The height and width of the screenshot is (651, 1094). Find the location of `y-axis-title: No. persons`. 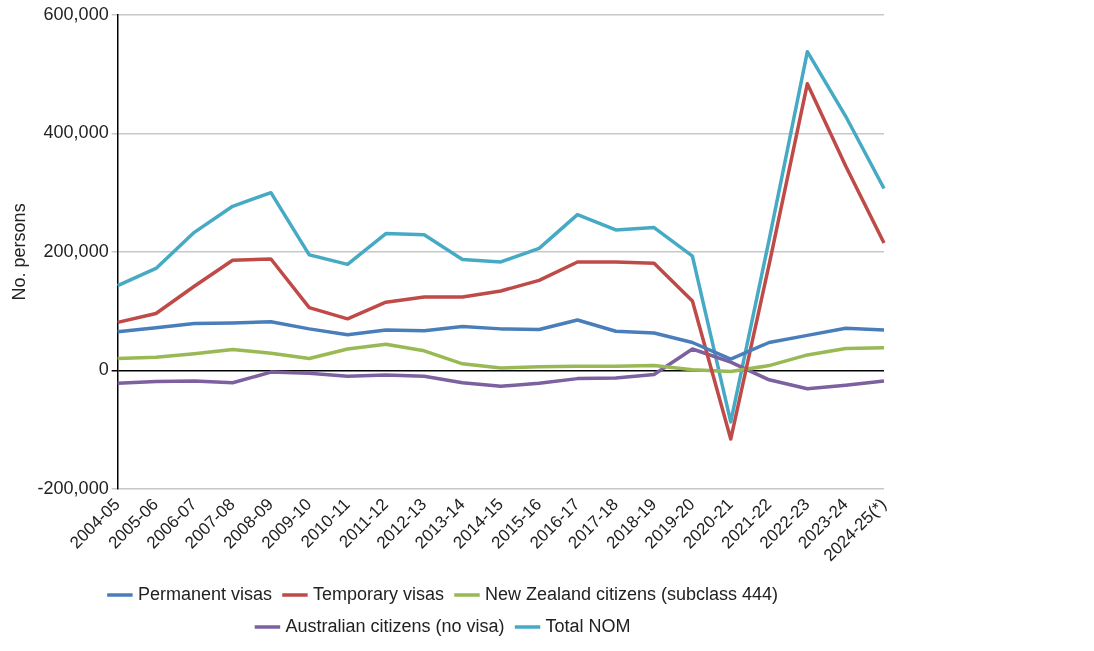

y-axis-title: No. persons is located at coordinates (18, 252).